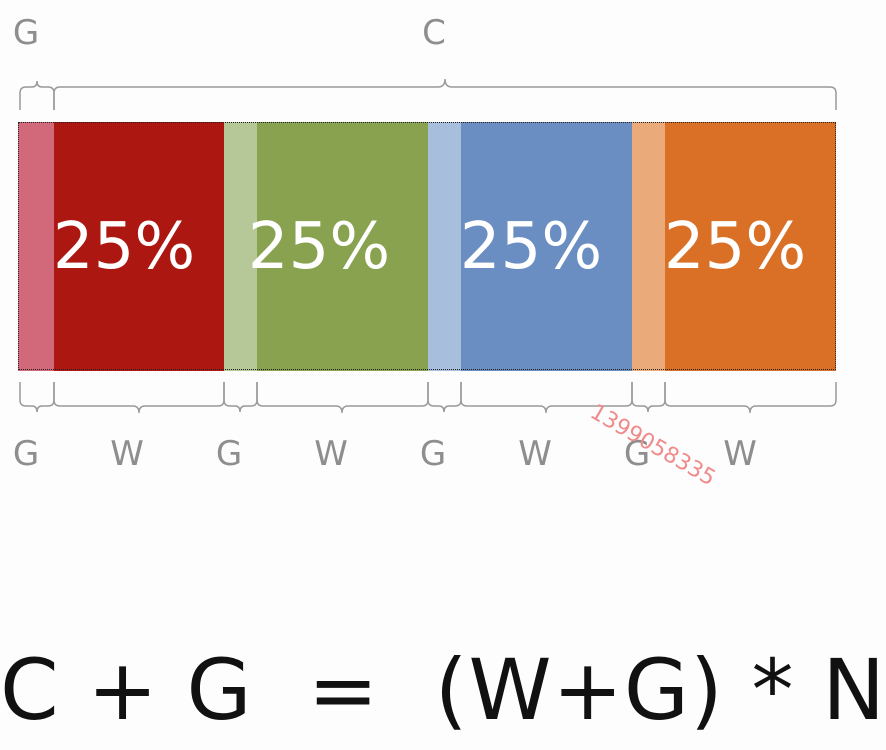 Image resolution: width=886 pixels, height=750 pixels. What do you see at coordinates (531, 247) in the screenshot?
I see `percent-label-3: 25%` at bounding box center [531, 247].